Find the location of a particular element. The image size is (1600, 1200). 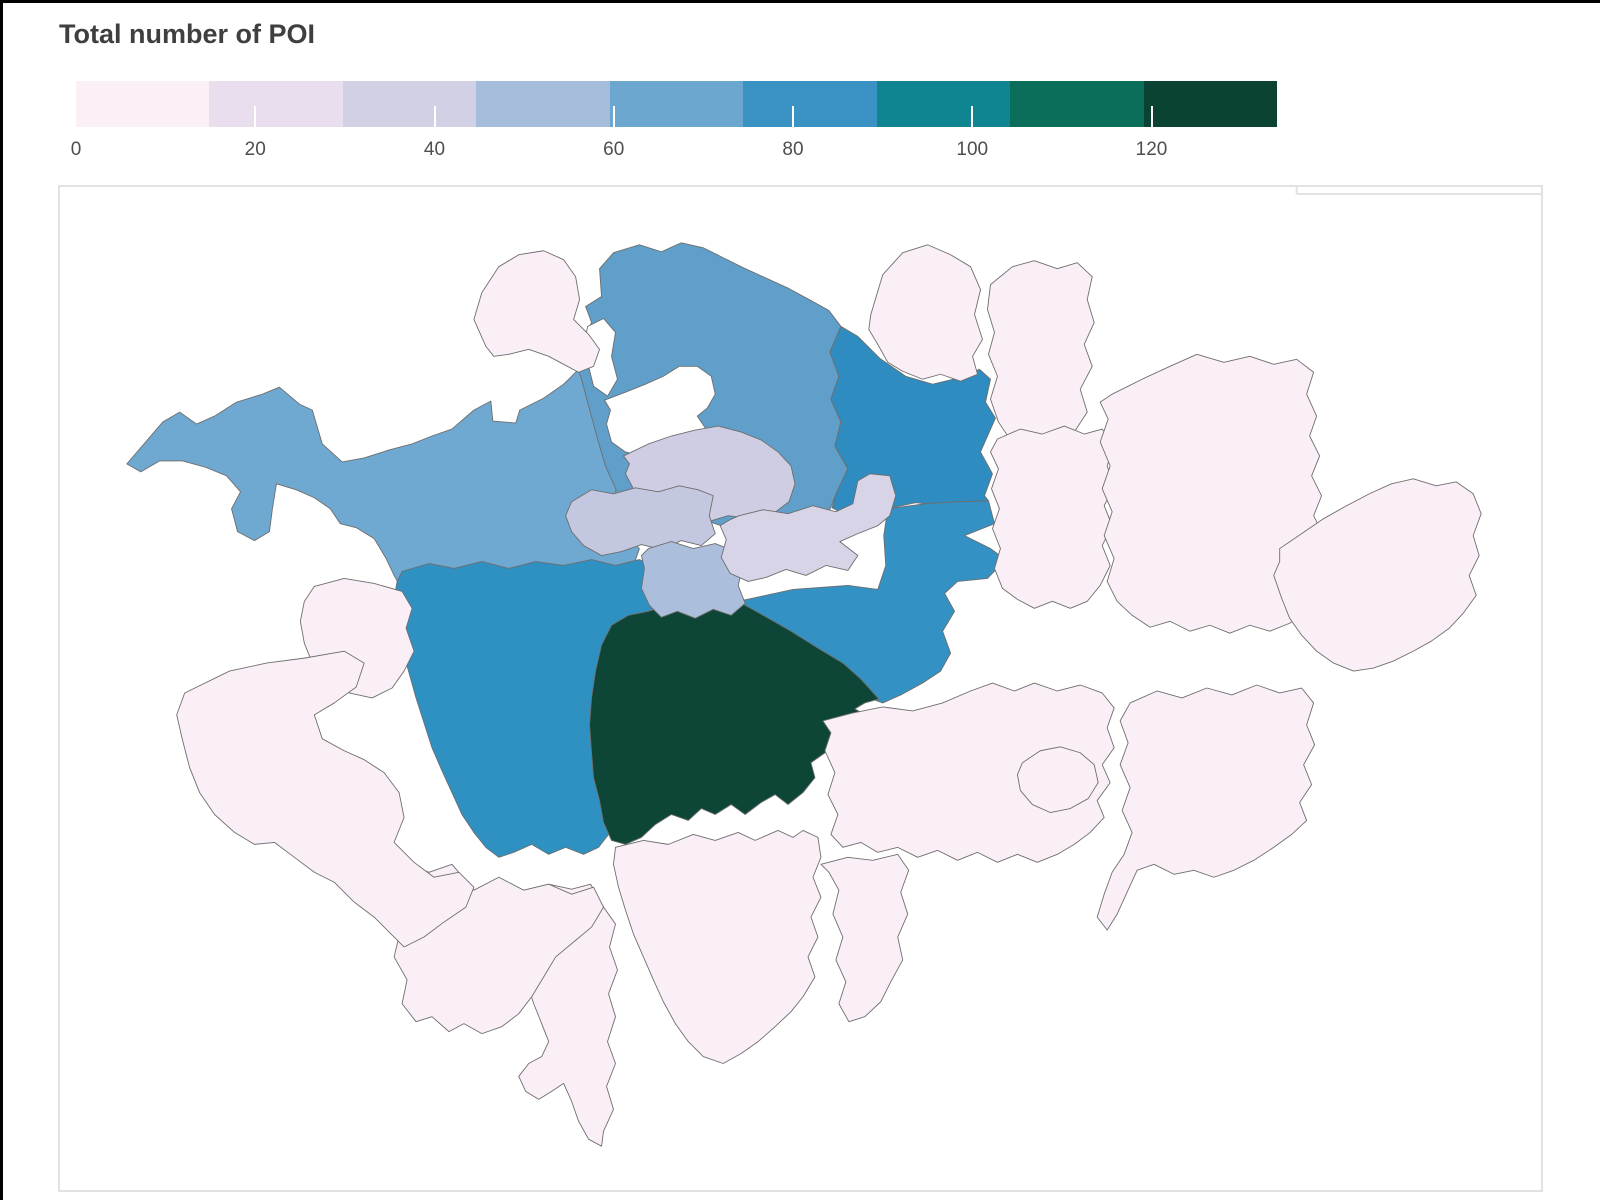

map-region-district-pink-easternmost is located at coordinates (1377, 575).